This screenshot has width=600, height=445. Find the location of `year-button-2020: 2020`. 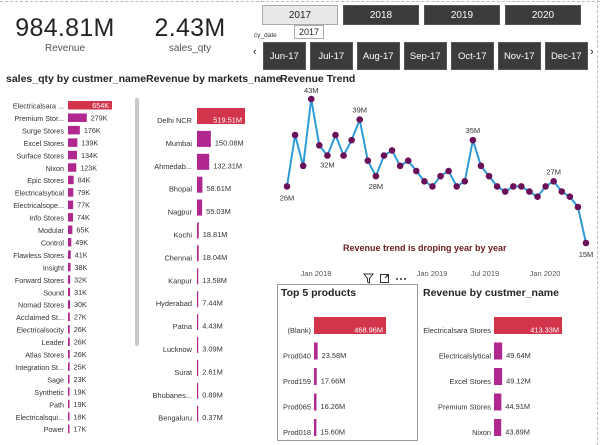

year-button-2020: 2020 is located at coordinates (543, 15).